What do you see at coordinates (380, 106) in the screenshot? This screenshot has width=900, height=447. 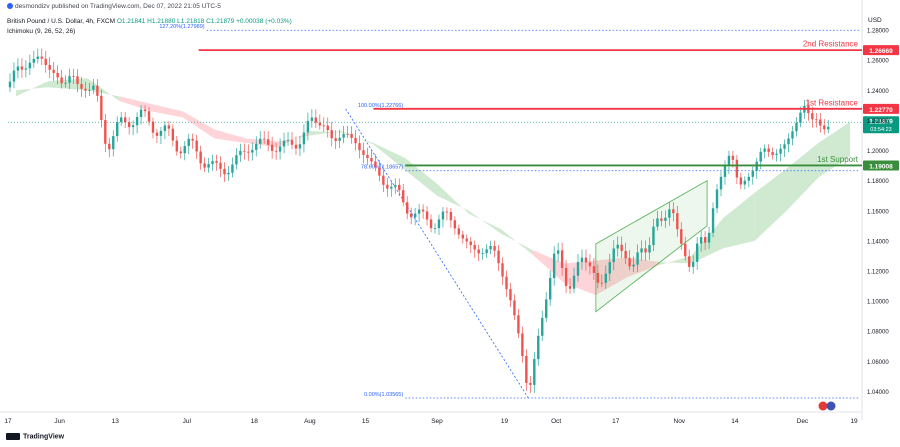 I see `fib-level-label: 100.00%(1.22766)` at bounding box center [380, 106].